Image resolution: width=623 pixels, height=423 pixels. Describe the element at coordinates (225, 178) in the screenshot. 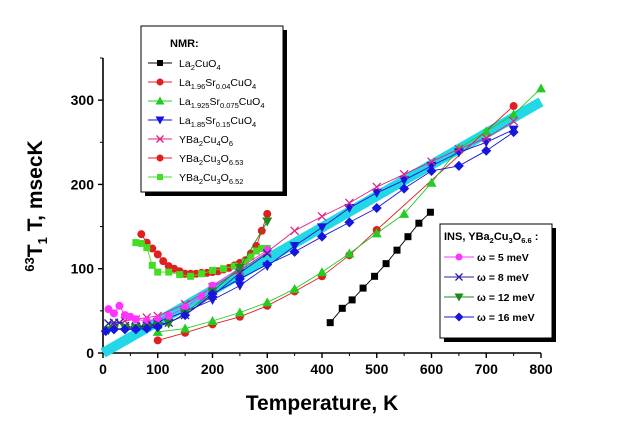

I see `legend-nmr-label-ybco652-part-4: O` at that location.